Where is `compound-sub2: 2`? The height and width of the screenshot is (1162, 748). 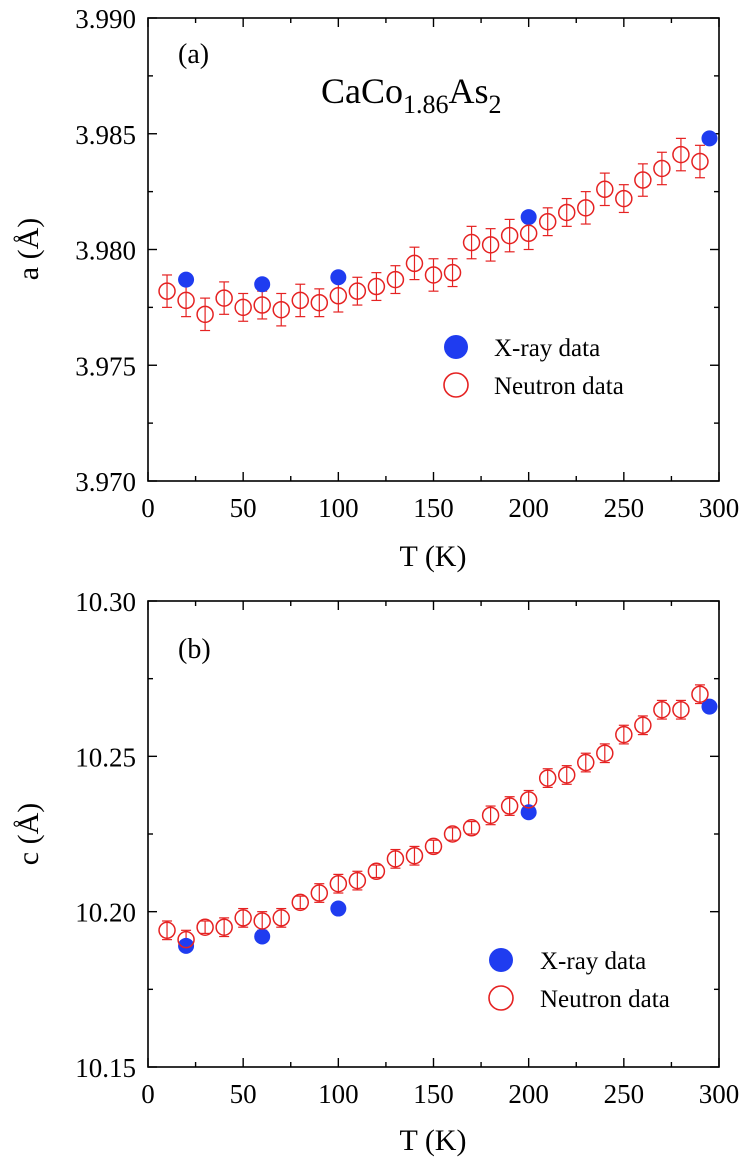 compound-sub2: 2 is located at coordinates (495, 104).